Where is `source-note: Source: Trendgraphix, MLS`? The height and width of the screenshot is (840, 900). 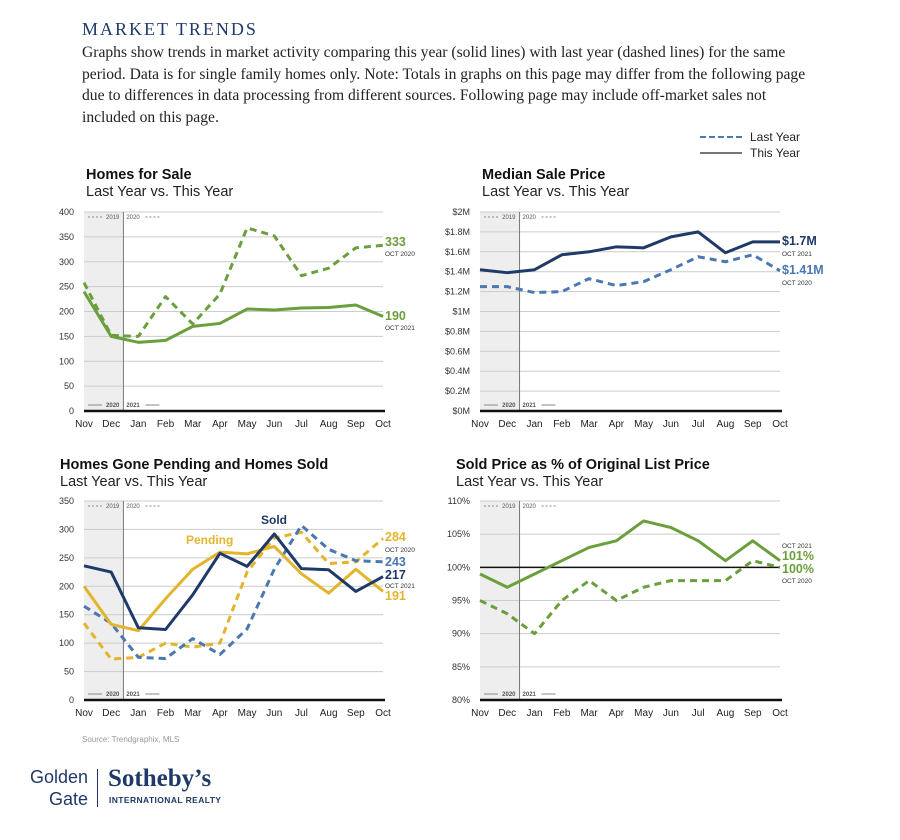 source-note: Source: Trendgraphix, MLS is located at coordinates (131, 739).